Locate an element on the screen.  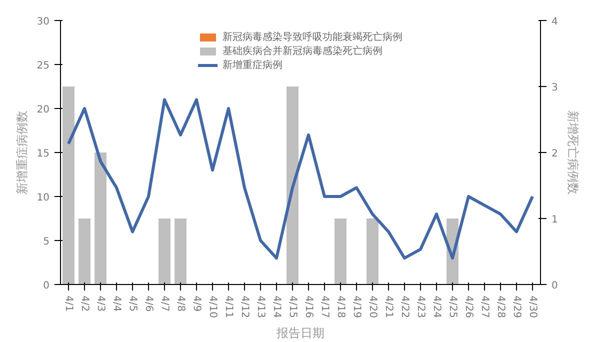
x-tick-label: 4/1 is located at coordinates (68, 304).